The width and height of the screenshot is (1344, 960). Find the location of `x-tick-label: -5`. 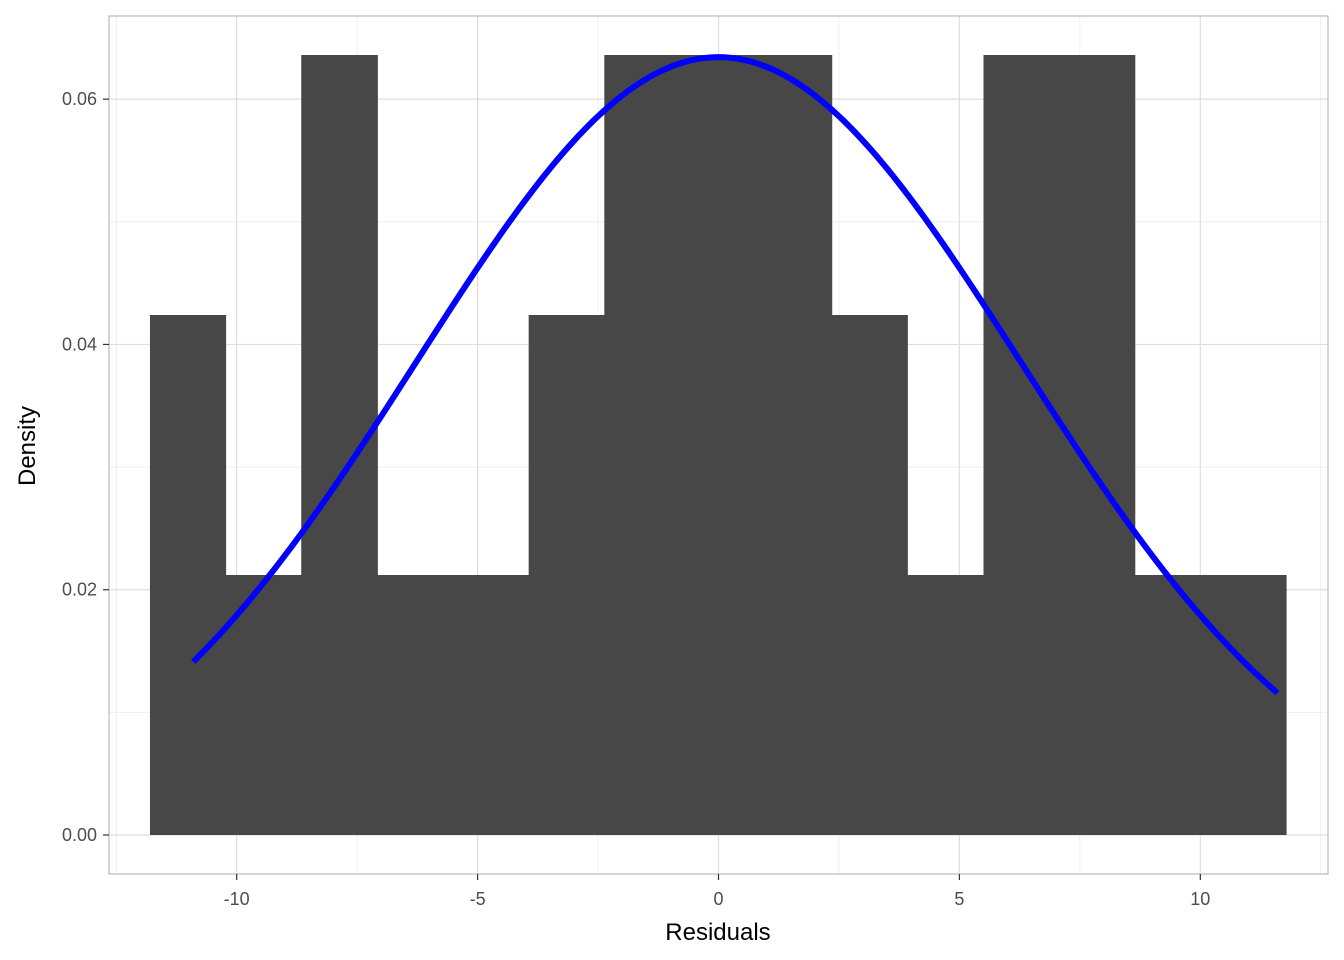

x-tick-label: -5 is located at coordinates (478, 899).